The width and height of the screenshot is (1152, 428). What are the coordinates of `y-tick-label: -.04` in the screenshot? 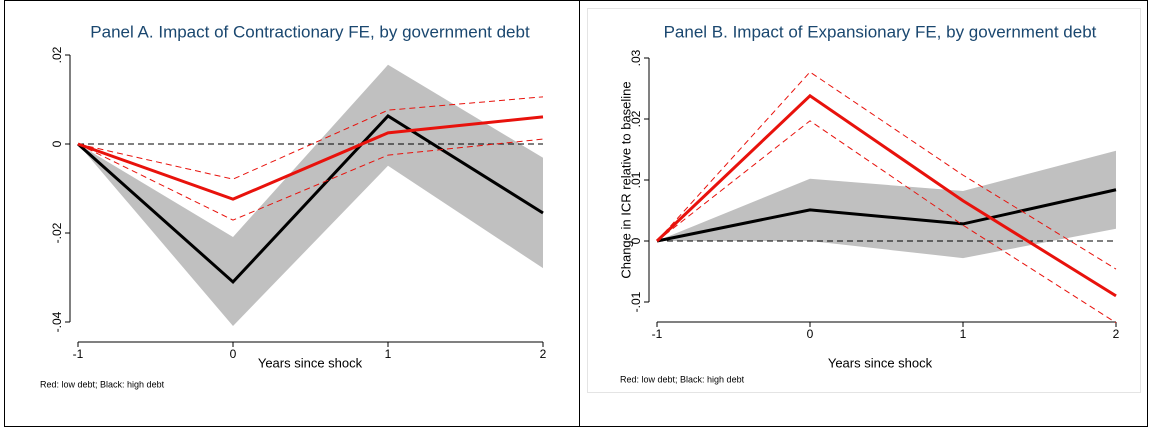 It's located at (57, 321).